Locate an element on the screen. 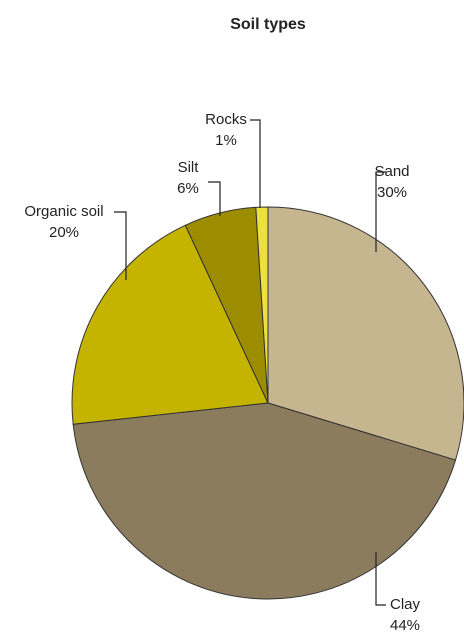 This screenshot has width=464, height=635. value-label: 1% is located at coordinates (226, 140).